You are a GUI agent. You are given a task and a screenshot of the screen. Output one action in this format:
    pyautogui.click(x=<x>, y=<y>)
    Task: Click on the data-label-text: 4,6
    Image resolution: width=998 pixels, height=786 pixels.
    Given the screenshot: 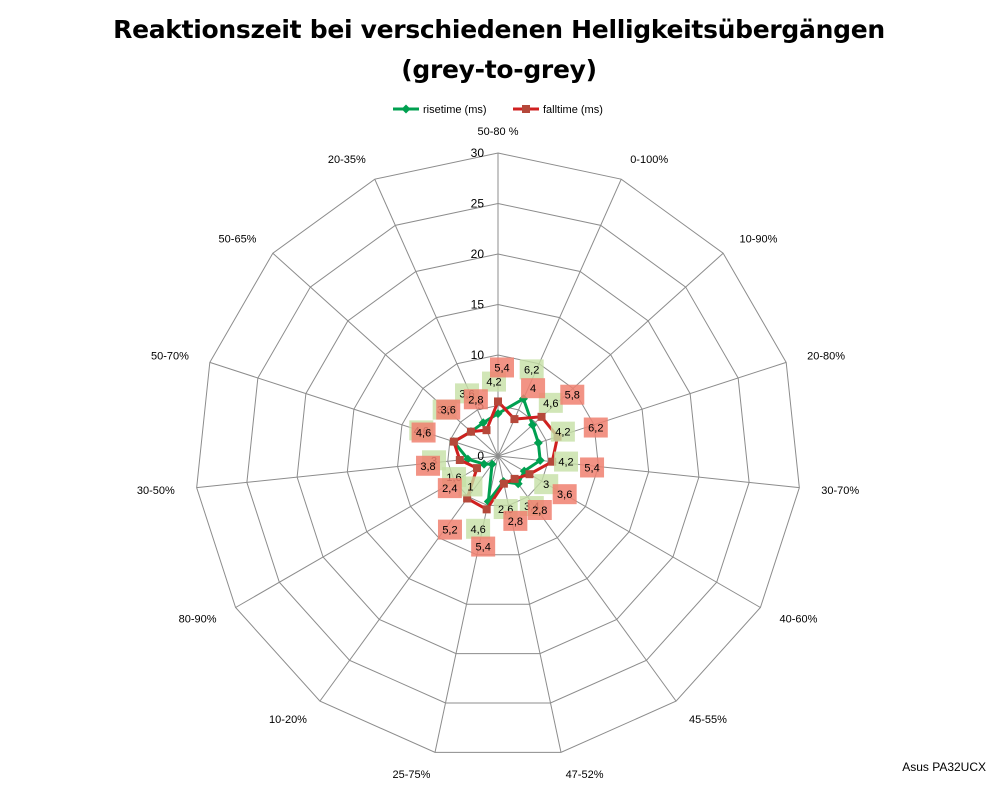 What is the action you would take?
    pyautogui.click(x=423, y=434)
    